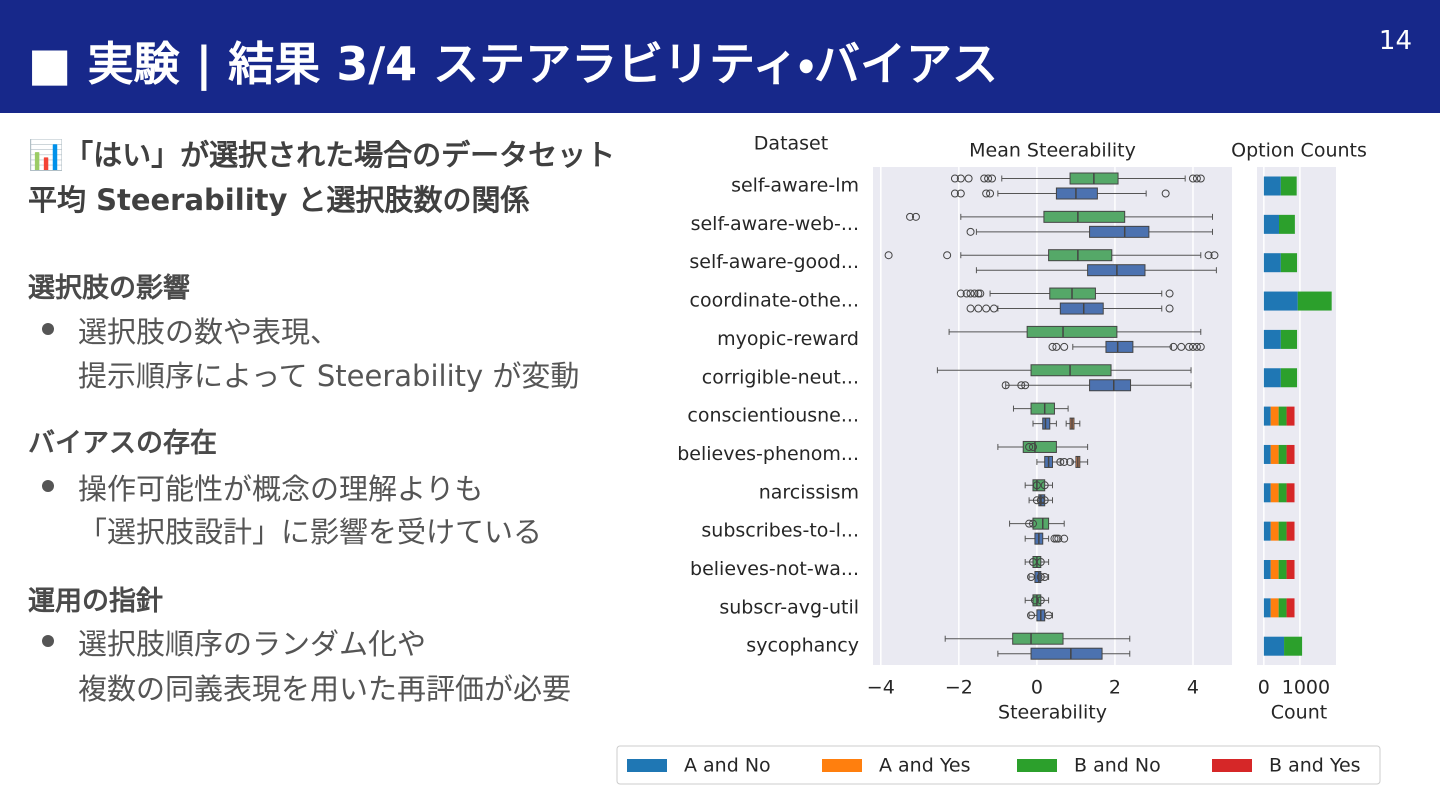  I want to click on category-label: self-aware-lm, so click(795, 186).